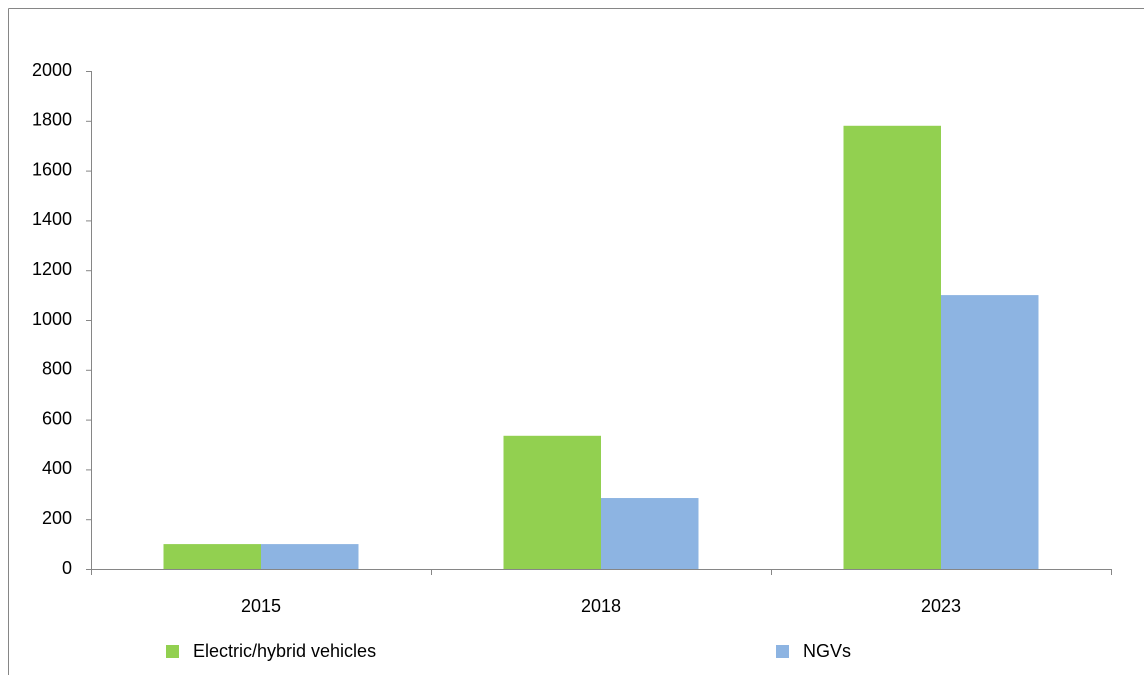 The image size is (1144, 675). What do you see at coordinates (57, 418) in the screenshot?
I see `y-tick-label: 600` at bounding box center [57, 418].